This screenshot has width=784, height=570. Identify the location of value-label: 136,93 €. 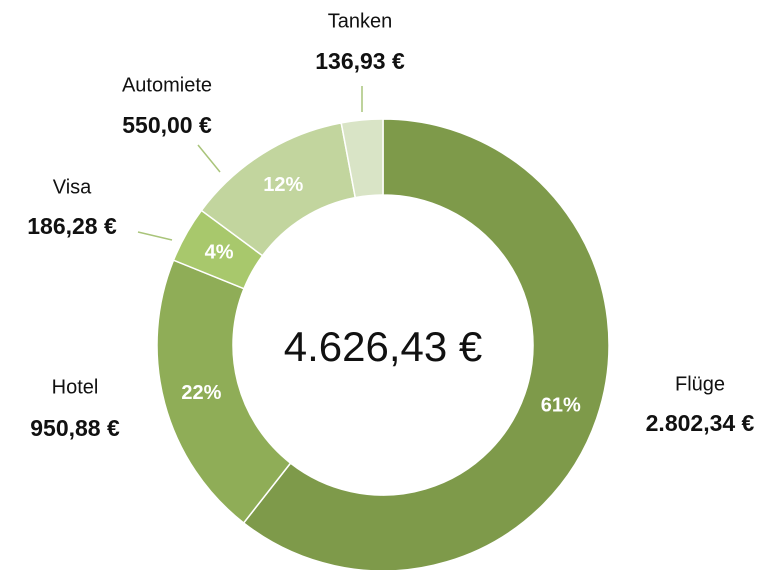
(360, 61).